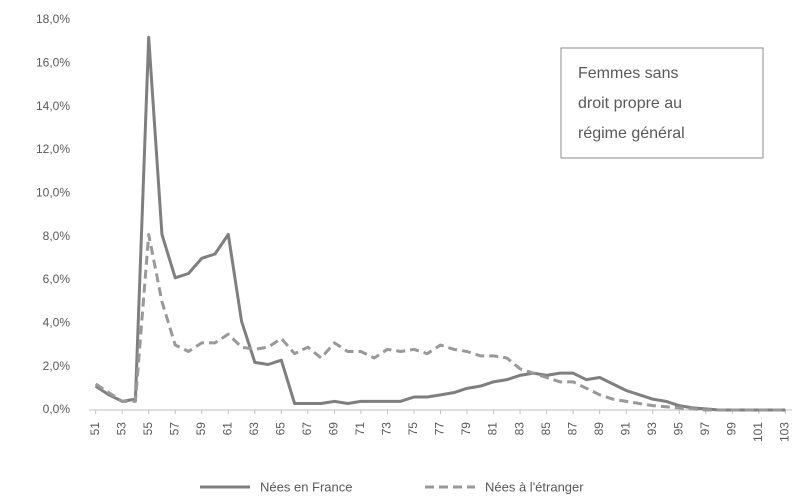 The image size is (794, 496). I want to click on annotation: droit propre au, so click(630, 103).